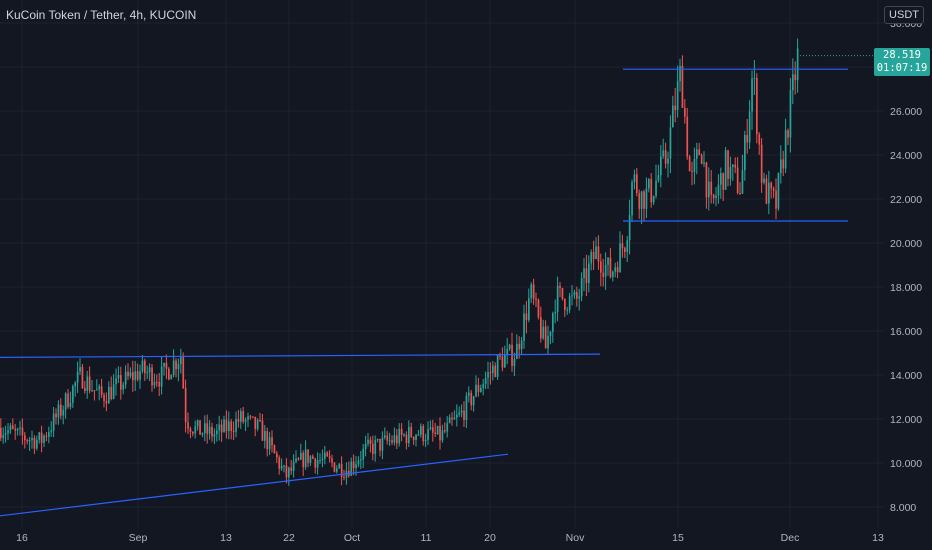 This screenshot has height=550, width=932. Describe the element at coordinates (254, 485) in the screenshot. I see `lower-support-rising-trendline` at that location.